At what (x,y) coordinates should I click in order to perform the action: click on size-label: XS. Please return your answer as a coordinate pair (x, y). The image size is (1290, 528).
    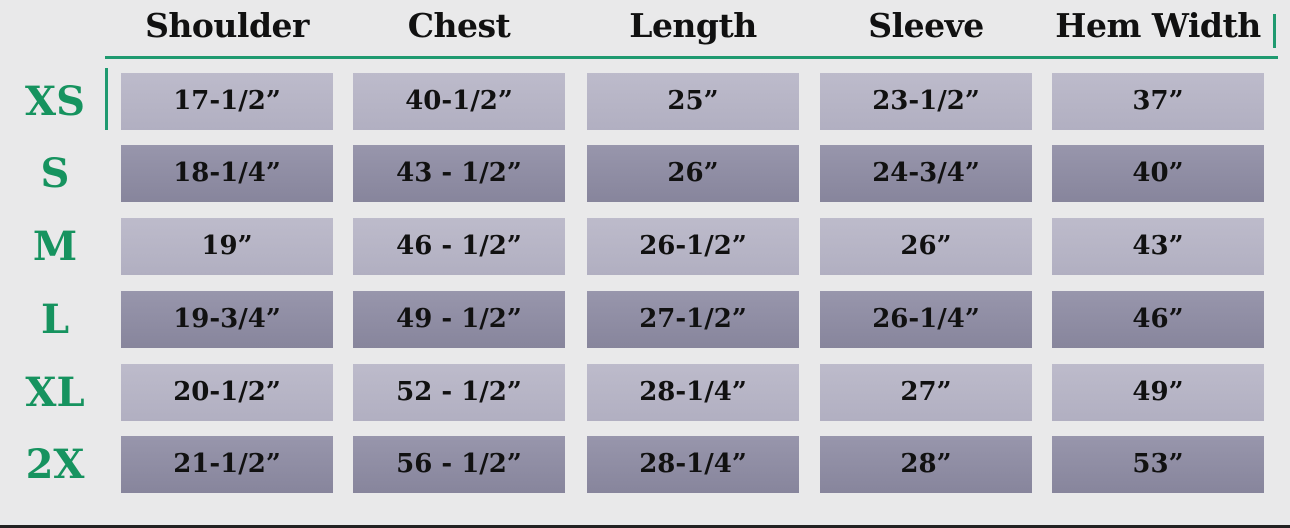
    Looking at the image, I should click on (55, 101).